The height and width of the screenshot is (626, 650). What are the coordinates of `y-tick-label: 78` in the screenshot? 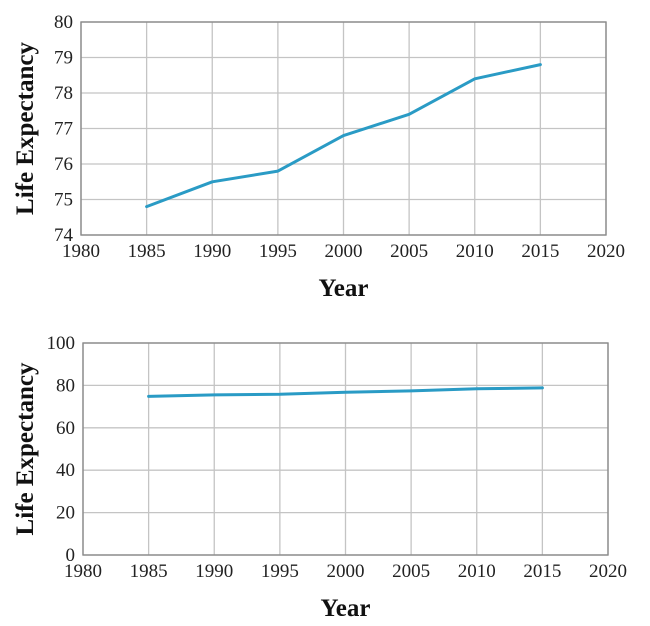 It's located at (63, 93).